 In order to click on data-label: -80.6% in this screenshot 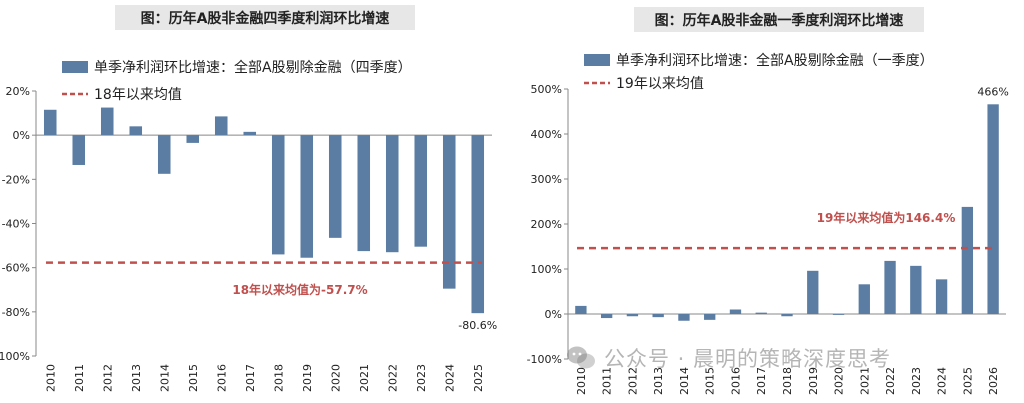, I will do `click(477, 325)`.